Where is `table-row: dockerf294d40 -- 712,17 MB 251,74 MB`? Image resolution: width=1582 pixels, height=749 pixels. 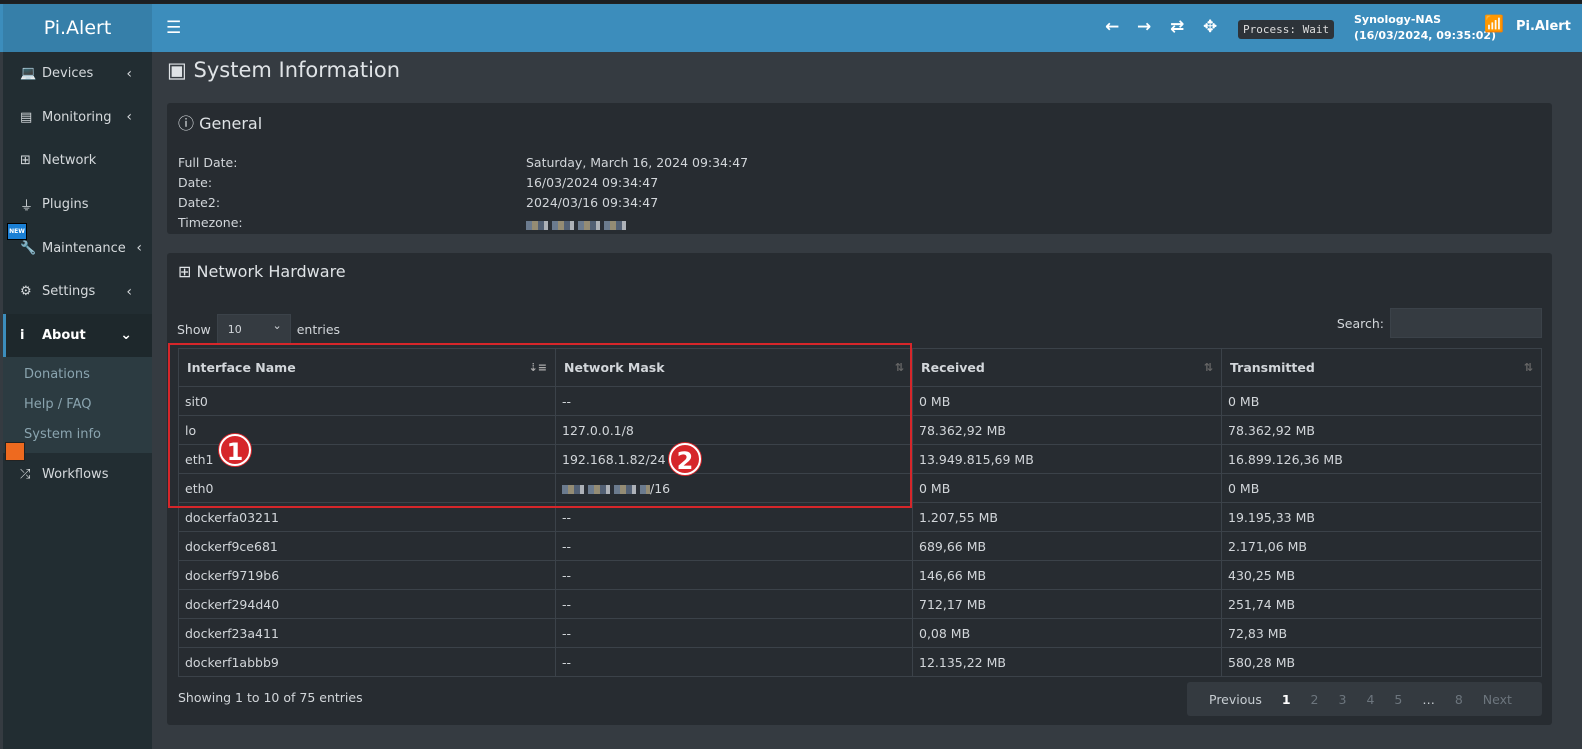
table-row: dockerf294d40 -- 712,17 MB 251,74 MB is located at coordinates (860, 604).